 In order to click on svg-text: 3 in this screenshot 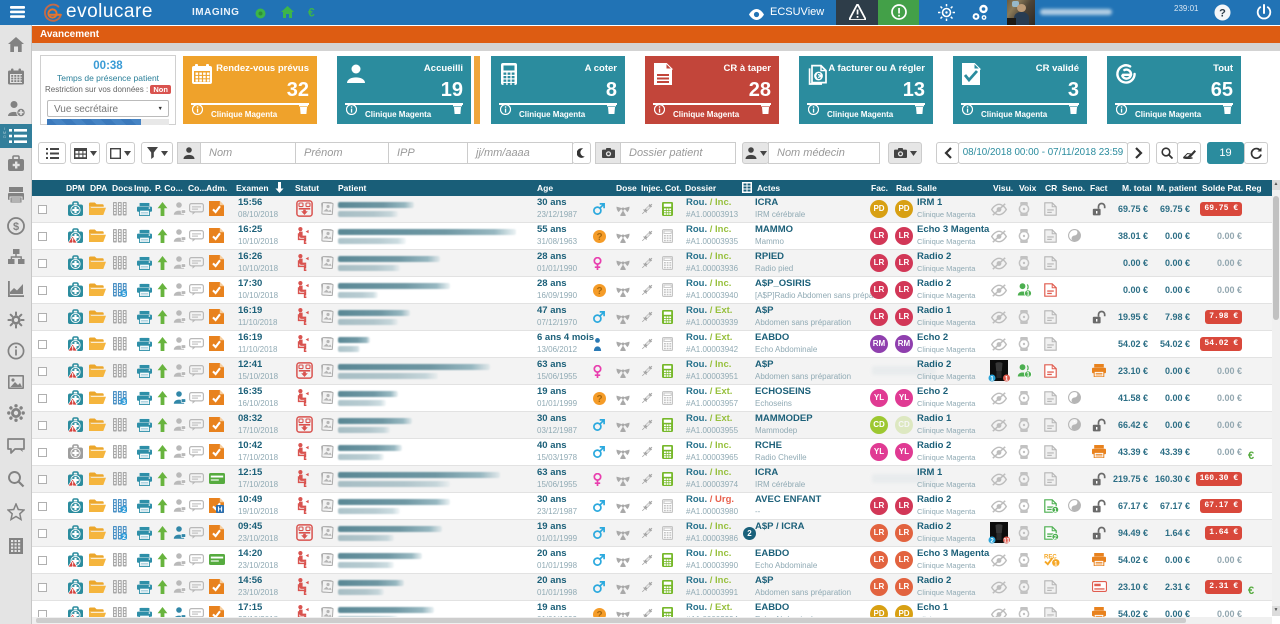, I will do `click(124, 402)`.